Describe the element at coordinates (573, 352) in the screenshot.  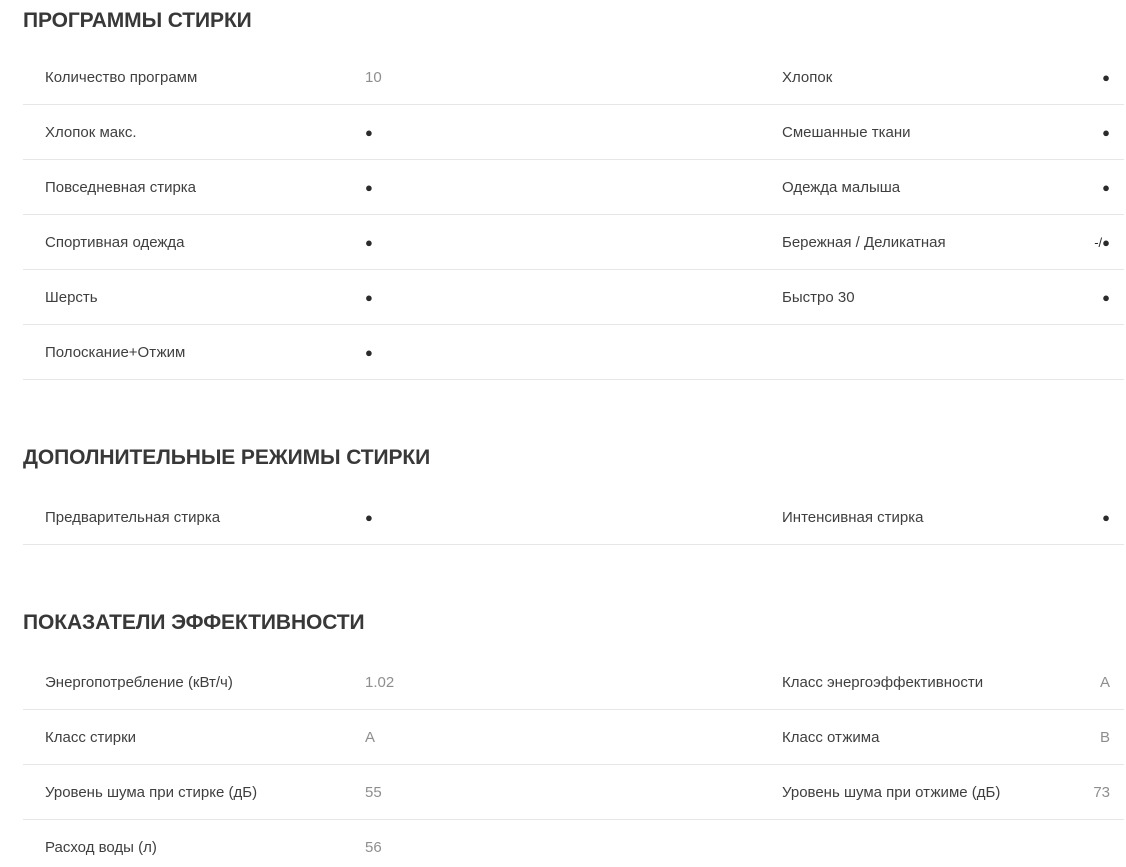
I see `table-row: Полоскание+Отжим ●` at that location.